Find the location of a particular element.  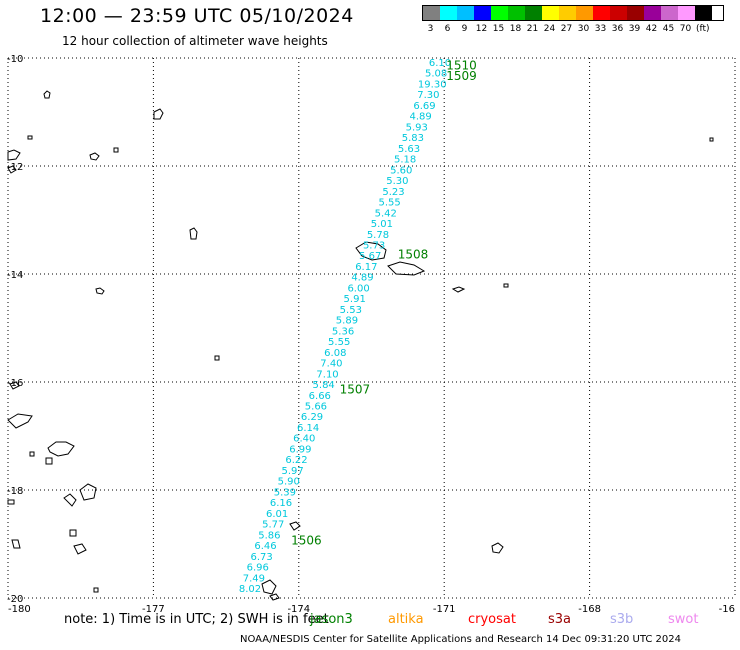

wave-height-value: 5.60 is located at coordinates (401, 170).